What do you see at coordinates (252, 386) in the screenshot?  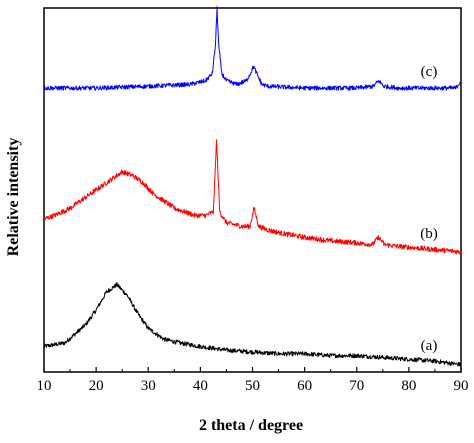 I see `x-tick-label: 50` at bounding box center [252, 386].